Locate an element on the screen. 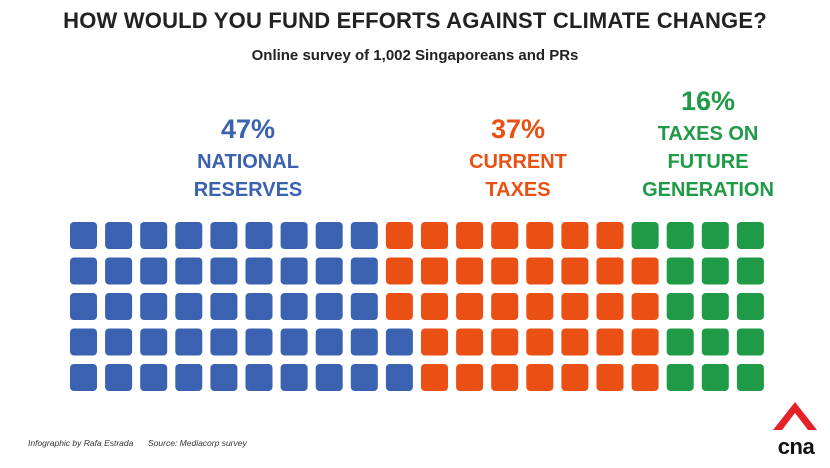  category-label-line: CURRENT is located at coordinates (518, 162).